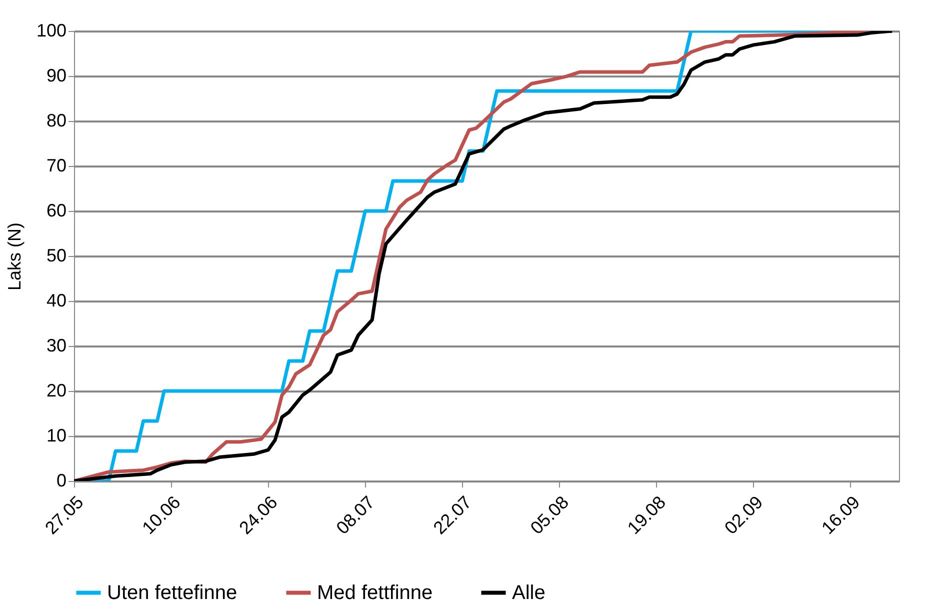 This screenshot has width=945, height=608. What do you see at coordinates (56, 210) in the screenshot?
I see `y-tick-label: 60` at bounding box center [56, 210].